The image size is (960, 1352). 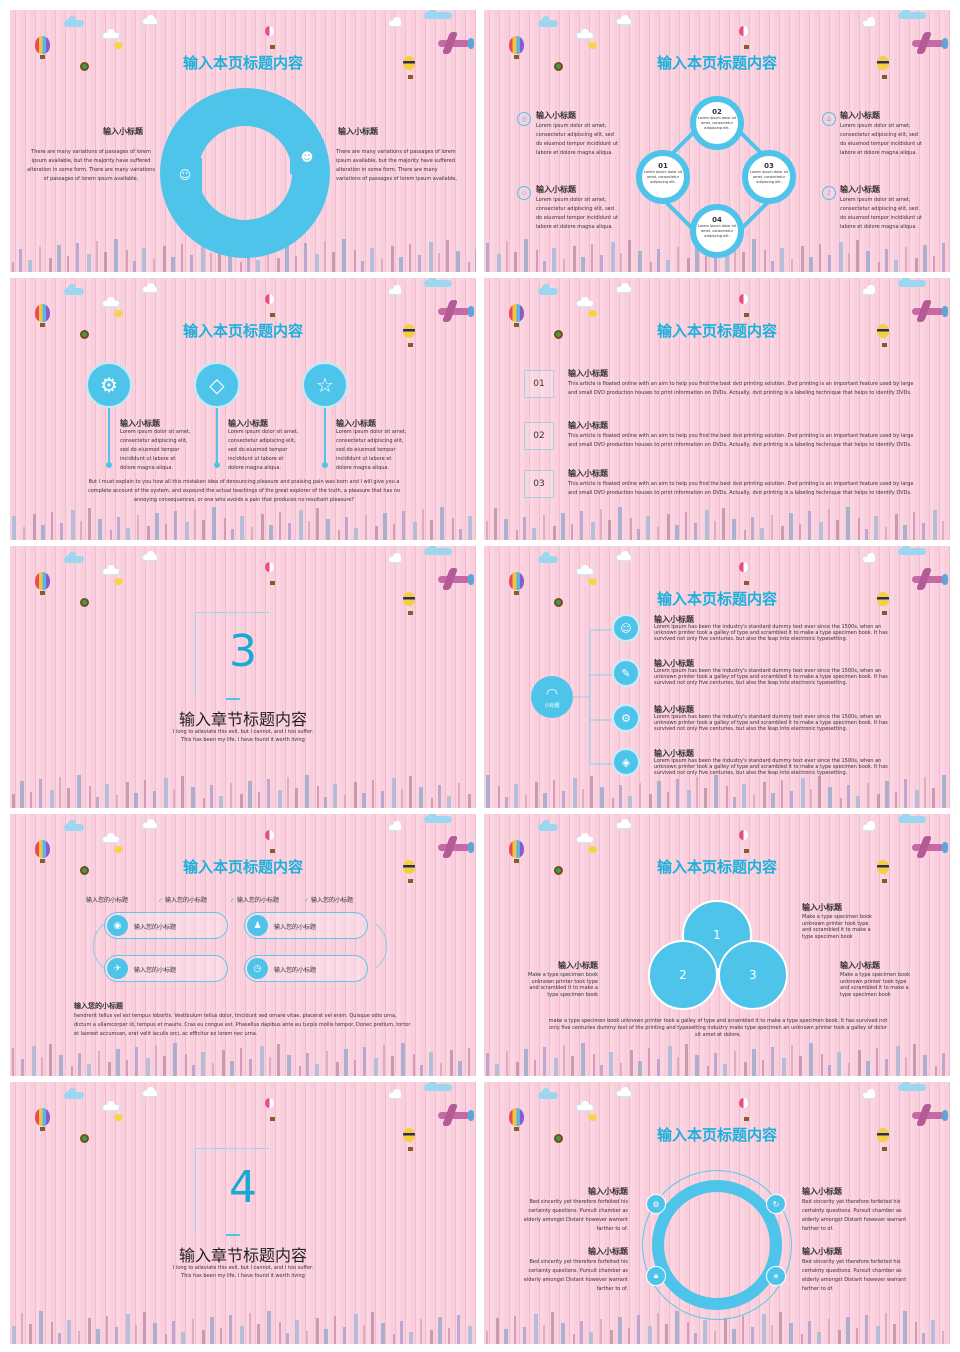 I want to click on item-title: 输入小标题, so click(x=588, y=373).